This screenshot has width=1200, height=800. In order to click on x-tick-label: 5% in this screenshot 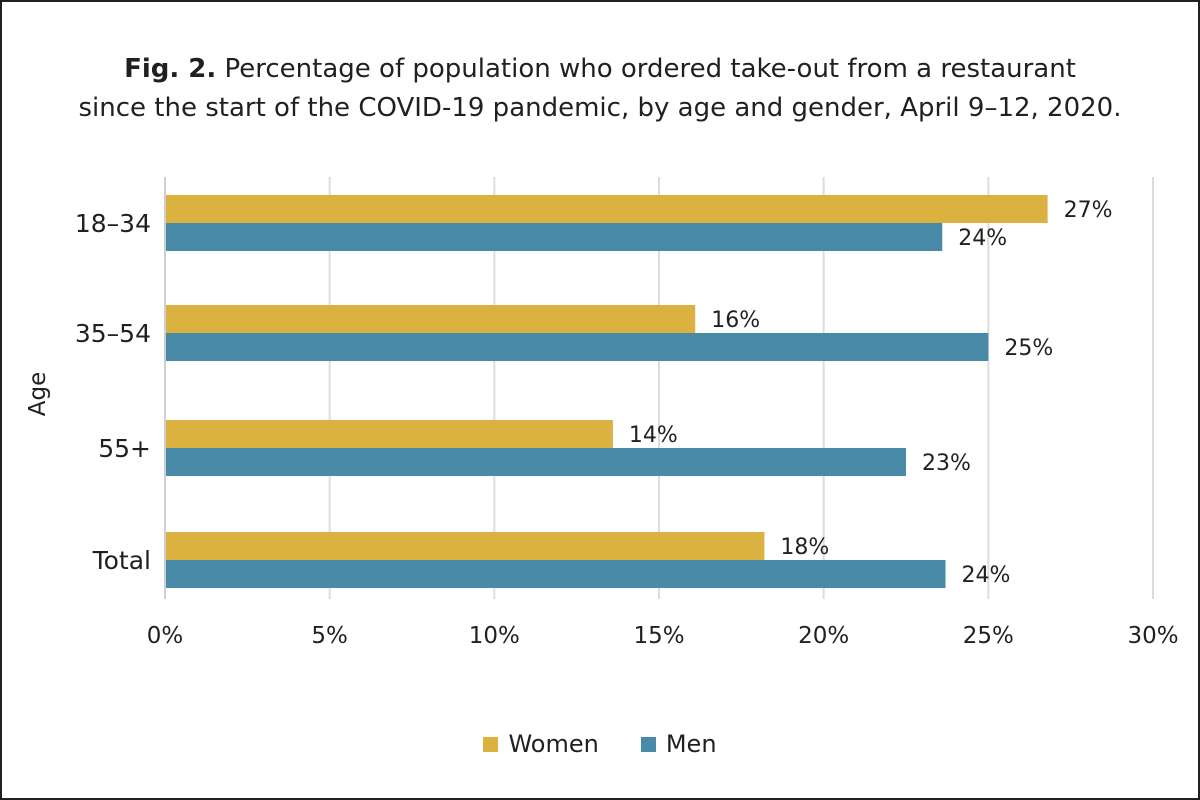, I will do `click(329, 636)`.